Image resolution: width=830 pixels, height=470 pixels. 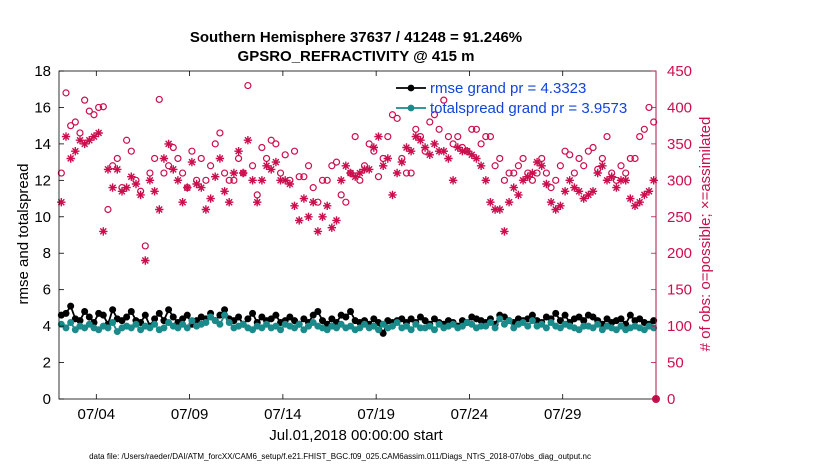 What do you see at coordinates (47, 363) in the screenshot?
I see `y-left-tick-label: 2` at bounding box center [47, 363].